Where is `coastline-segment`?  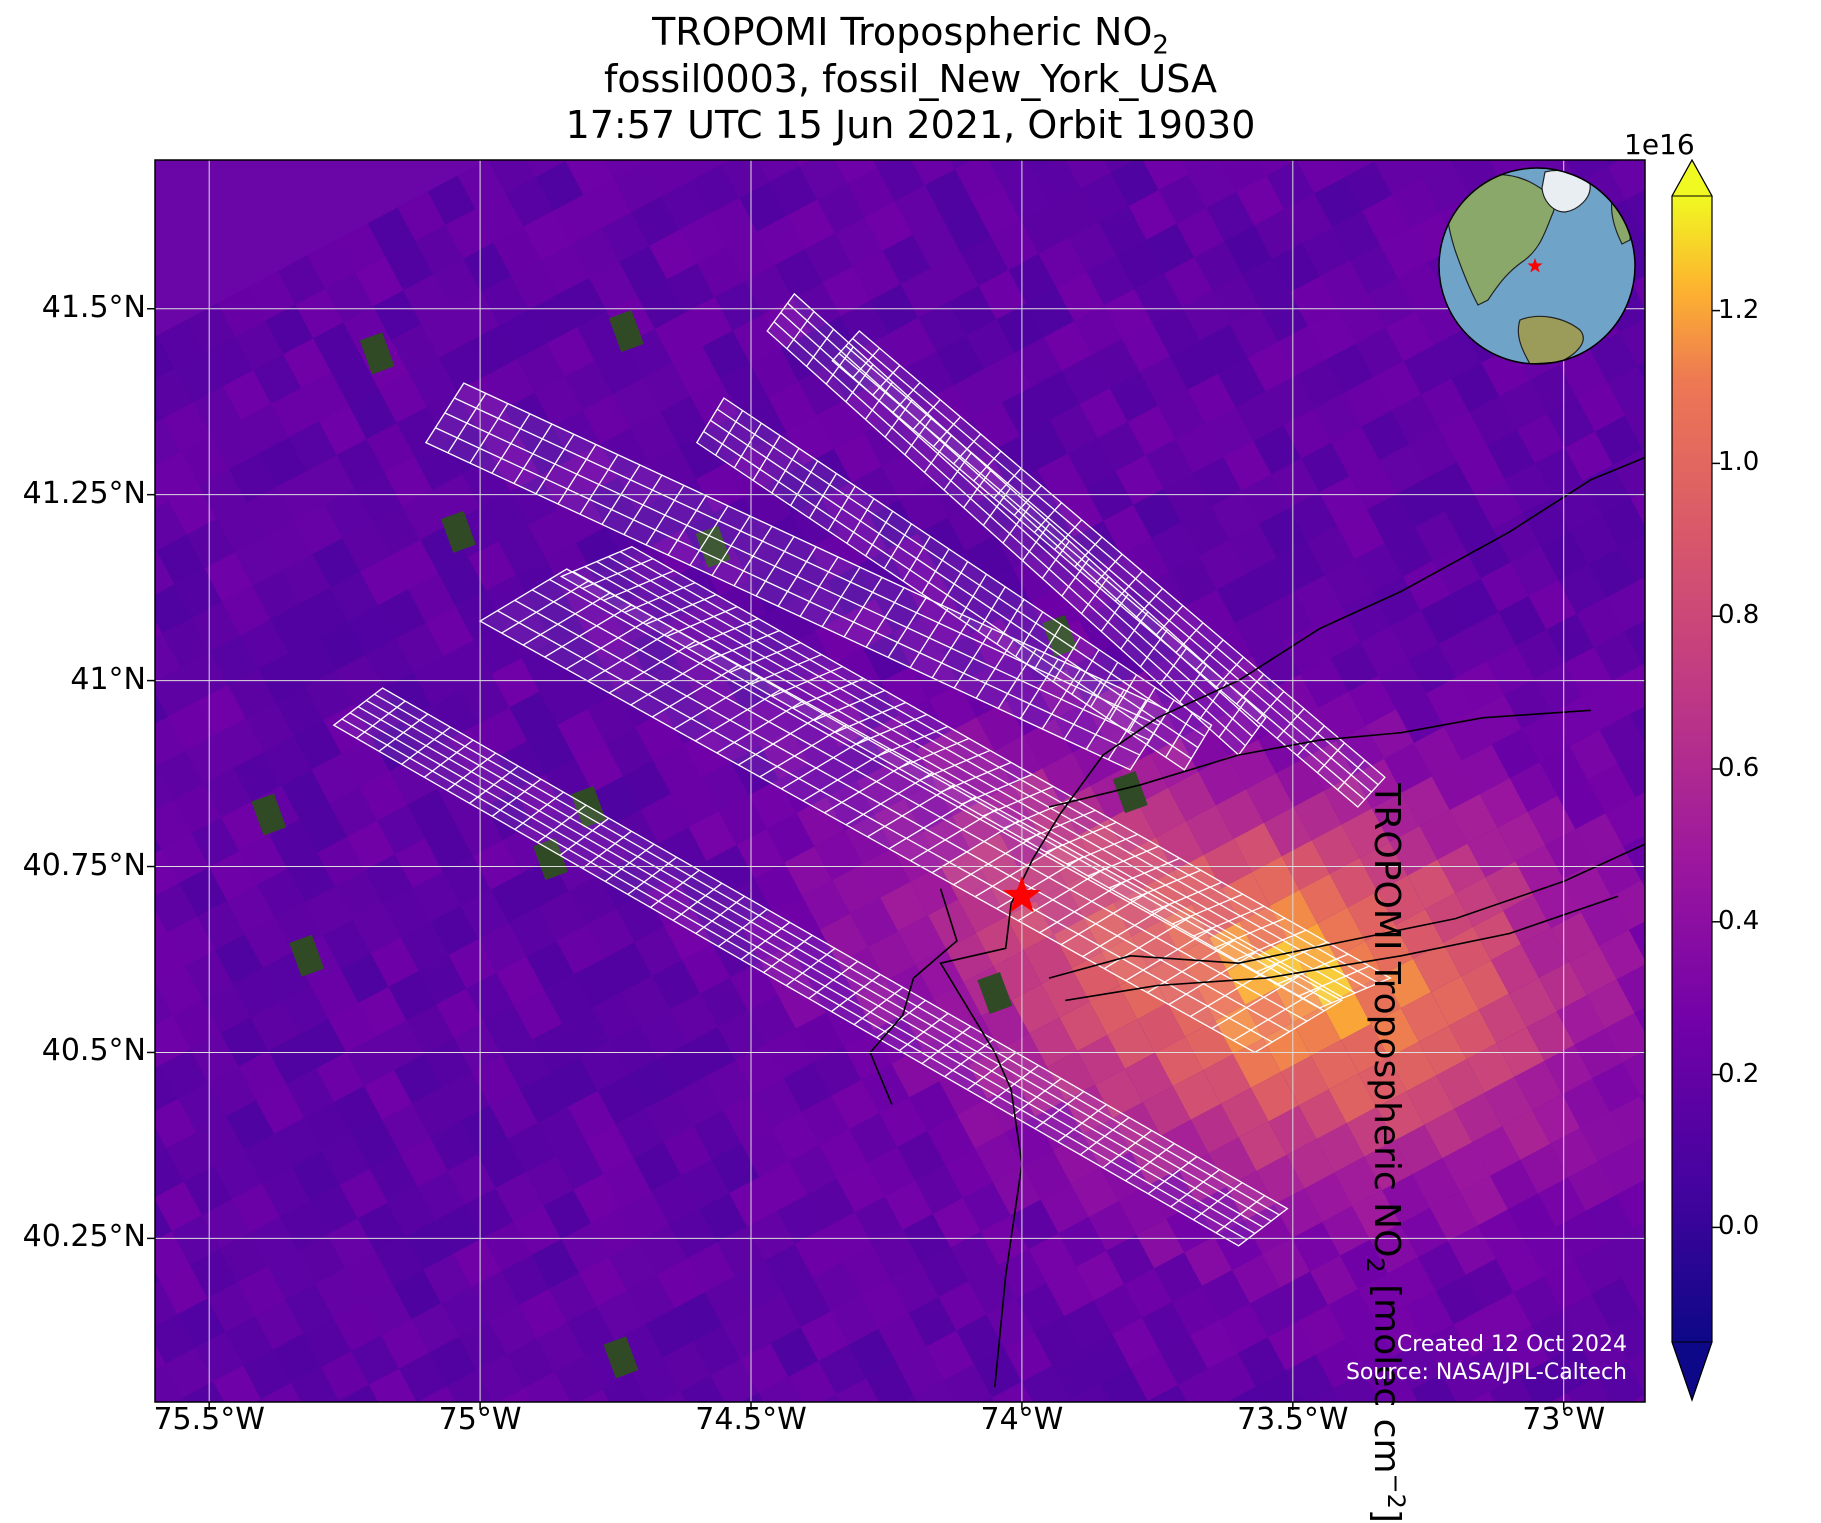
coastline-segment is located at coordinates (913, 996).